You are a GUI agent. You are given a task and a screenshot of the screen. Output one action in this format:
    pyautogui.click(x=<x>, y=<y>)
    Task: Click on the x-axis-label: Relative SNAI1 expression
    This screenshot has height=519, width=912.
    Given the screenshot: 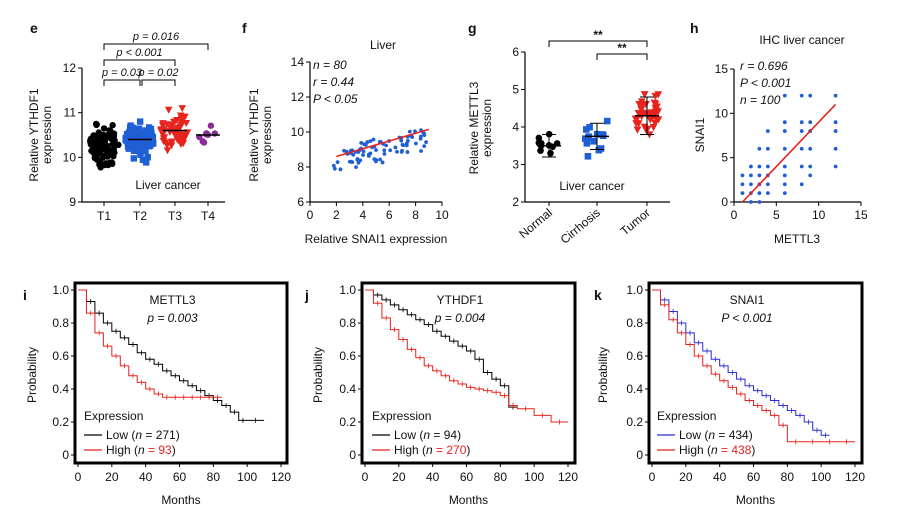 What is the action you would take?
    pyautogui.click(x=376, y=239)
    